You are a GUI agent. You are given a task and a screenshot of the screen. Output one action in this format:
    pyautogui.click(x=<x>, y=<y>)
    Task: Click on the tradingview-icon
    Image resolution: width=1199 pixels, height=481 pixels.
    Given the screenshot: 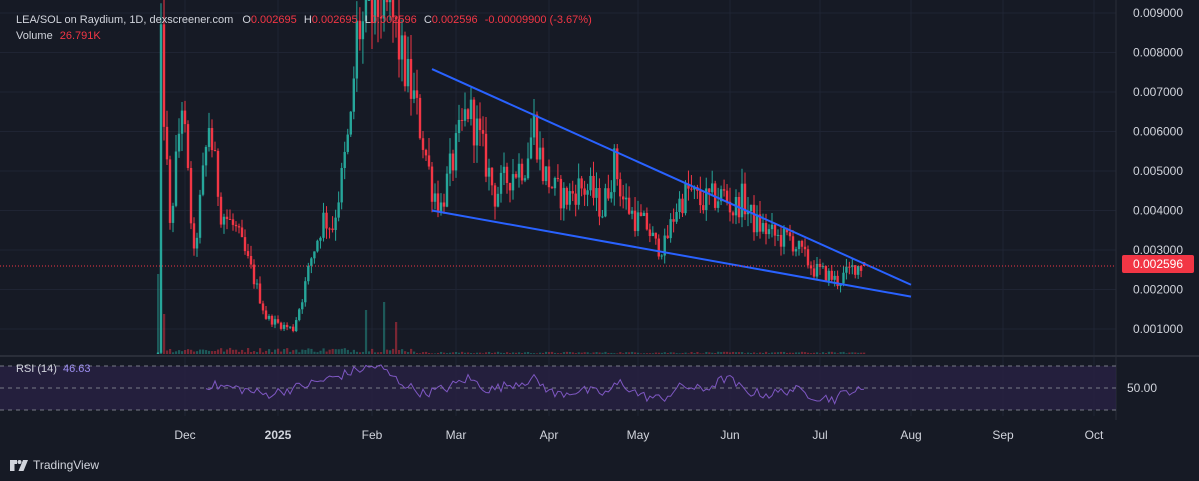 What is the action you would take?
    pyautogui.click(x=19, y=465)
    